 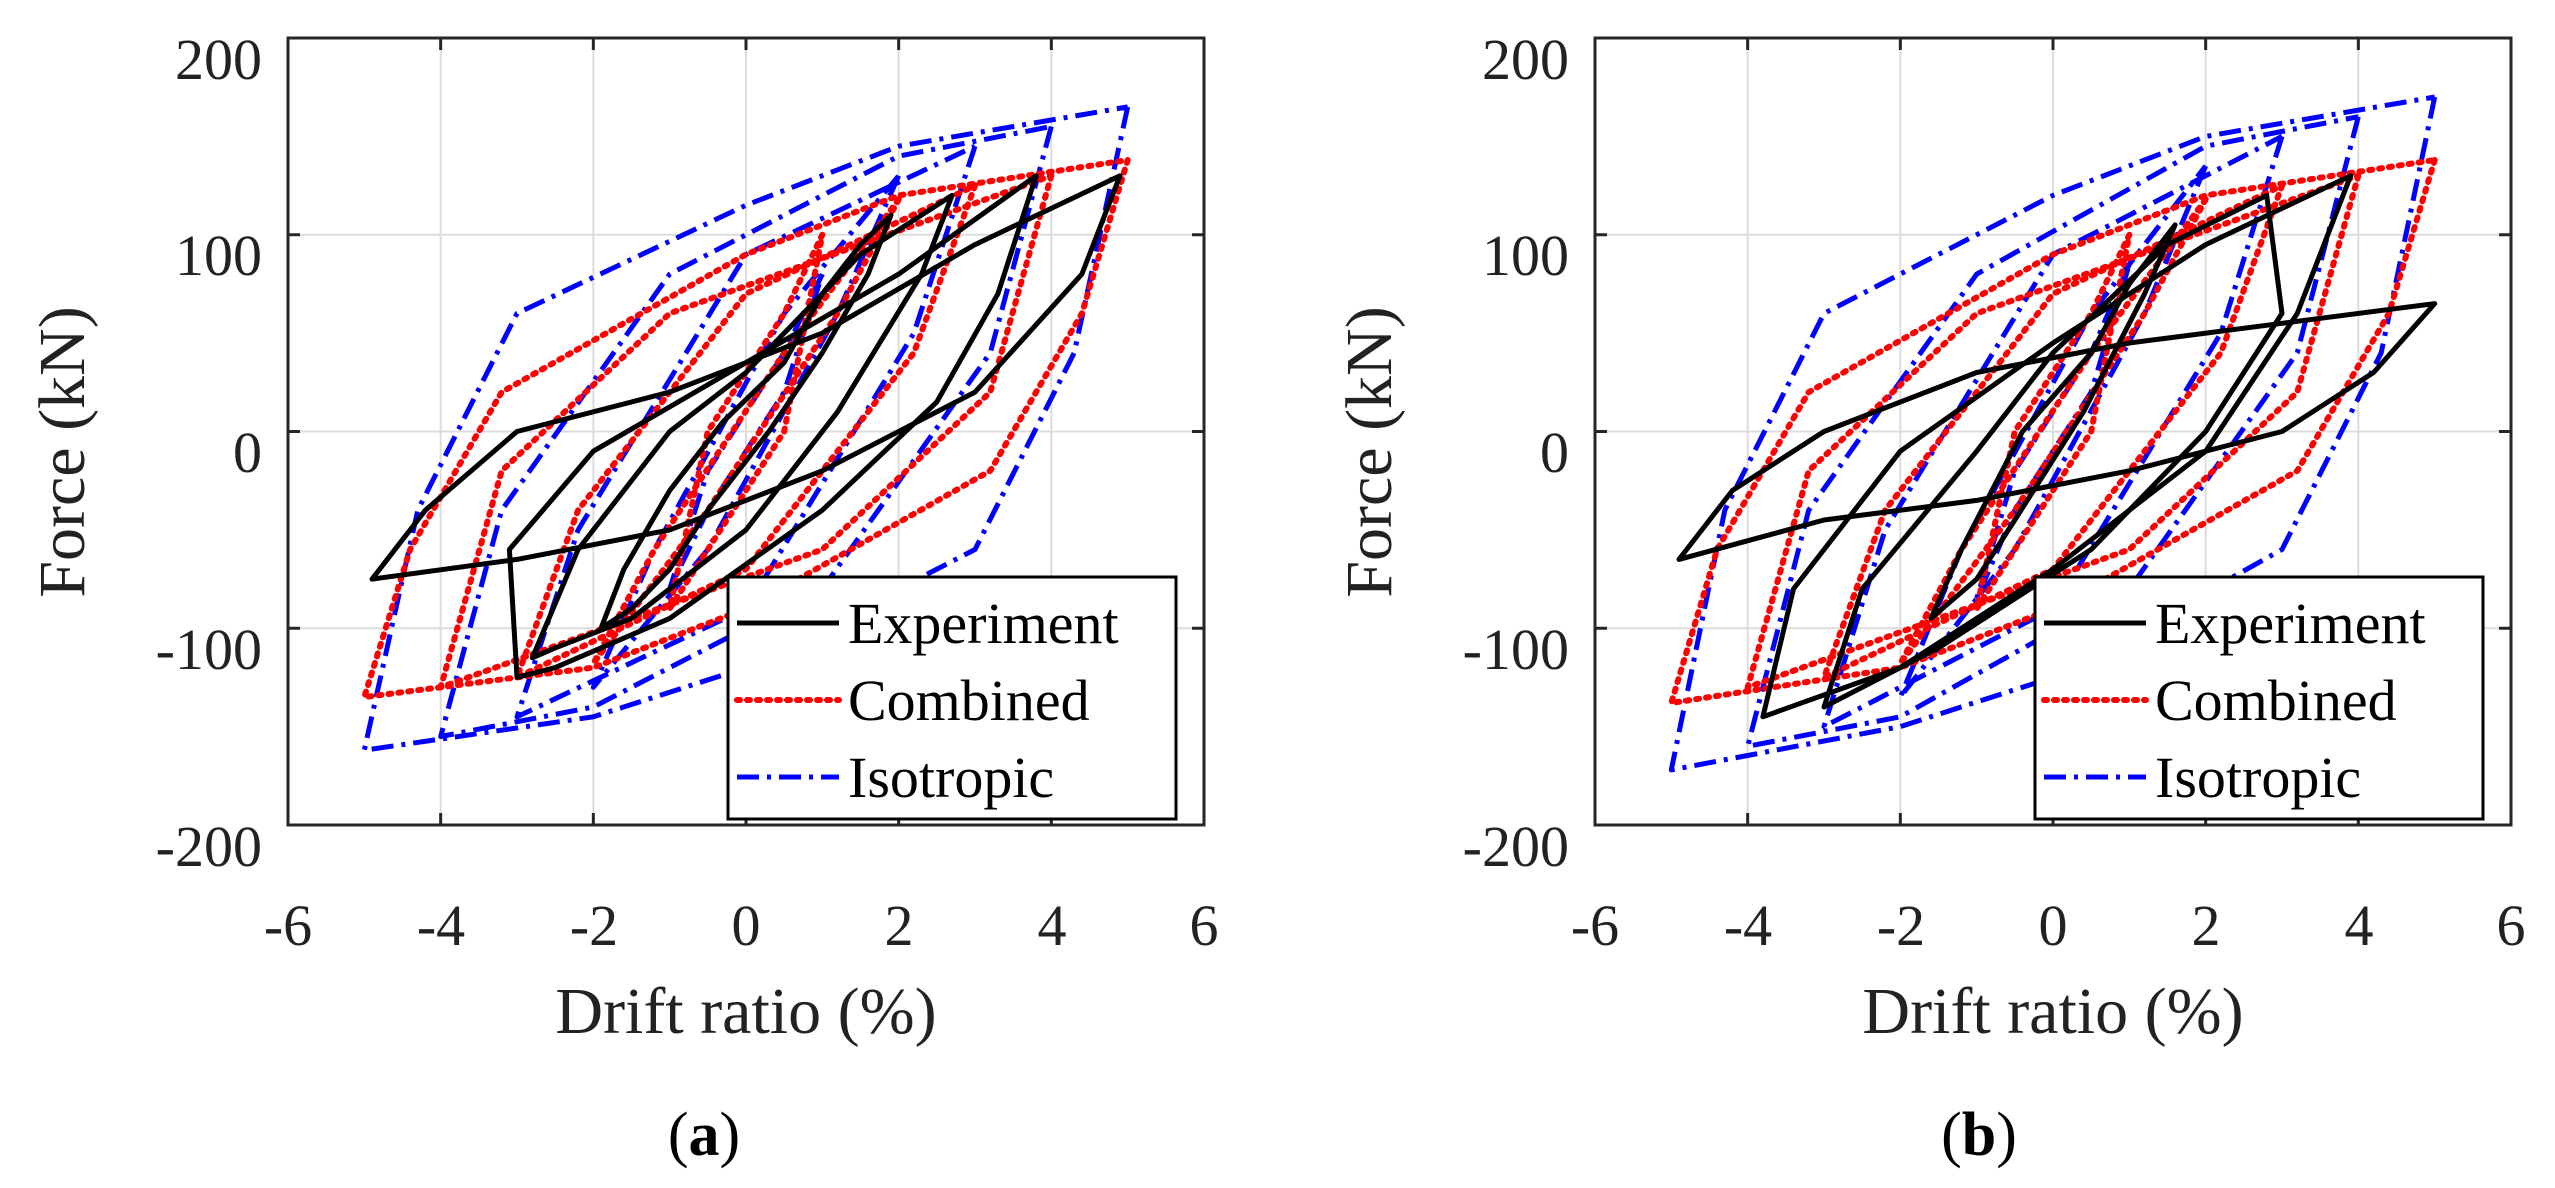 I want to click on panel-label-b: (b), so click(x=1979, y=1135).